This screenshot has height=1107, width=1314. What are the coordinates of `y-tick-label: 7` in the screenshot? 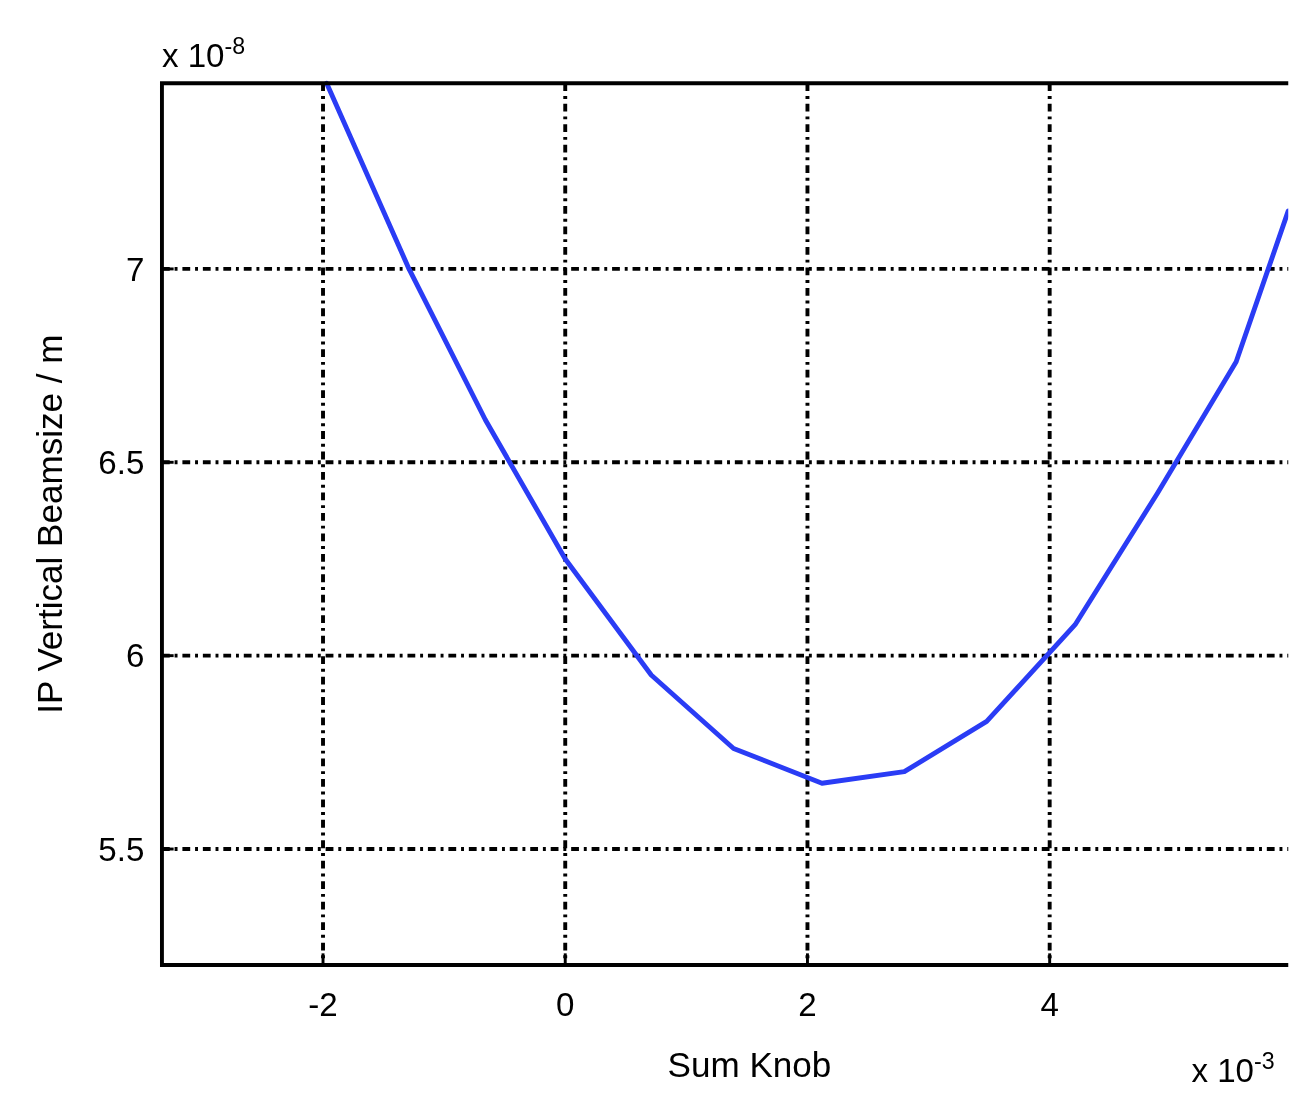 It's located at (135, 269).